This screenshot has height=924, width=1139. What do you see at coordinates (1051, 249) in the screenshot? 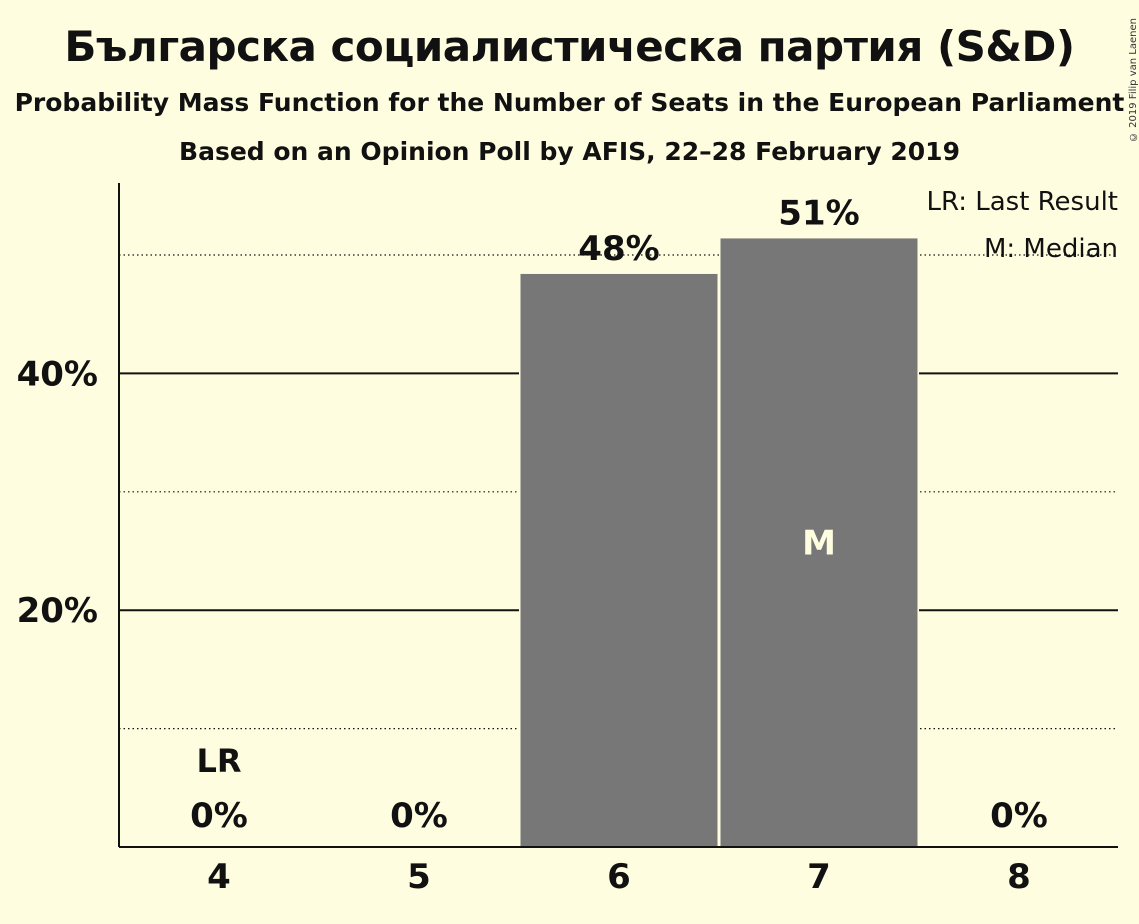
I see `legend-median: M: Median` at bounding box center [1051, 249].